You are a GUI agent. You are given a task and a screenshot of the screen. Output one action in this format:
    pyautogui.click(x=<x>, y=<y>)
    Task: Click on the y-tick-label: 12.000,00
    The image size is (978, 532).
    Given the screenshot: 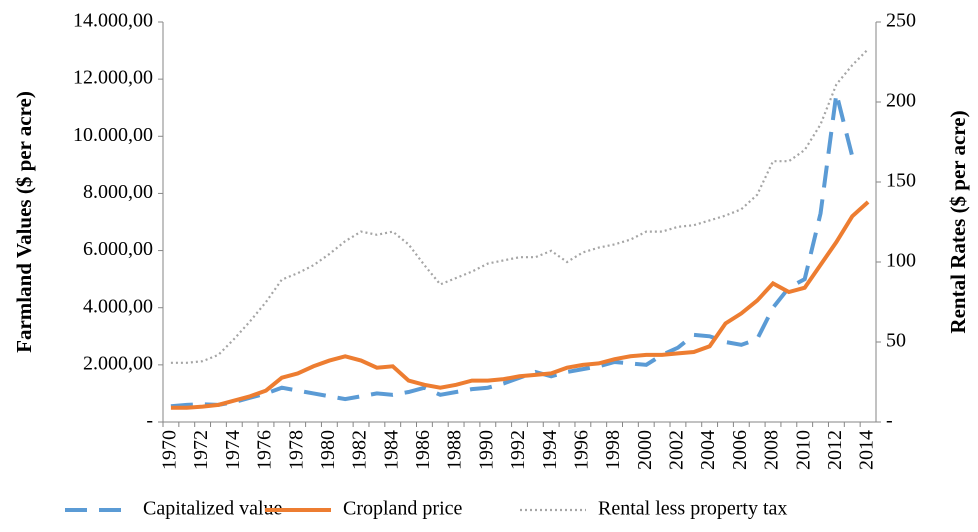 What is the action you would take?
    pyautogui.click(x=113, y=78)
    